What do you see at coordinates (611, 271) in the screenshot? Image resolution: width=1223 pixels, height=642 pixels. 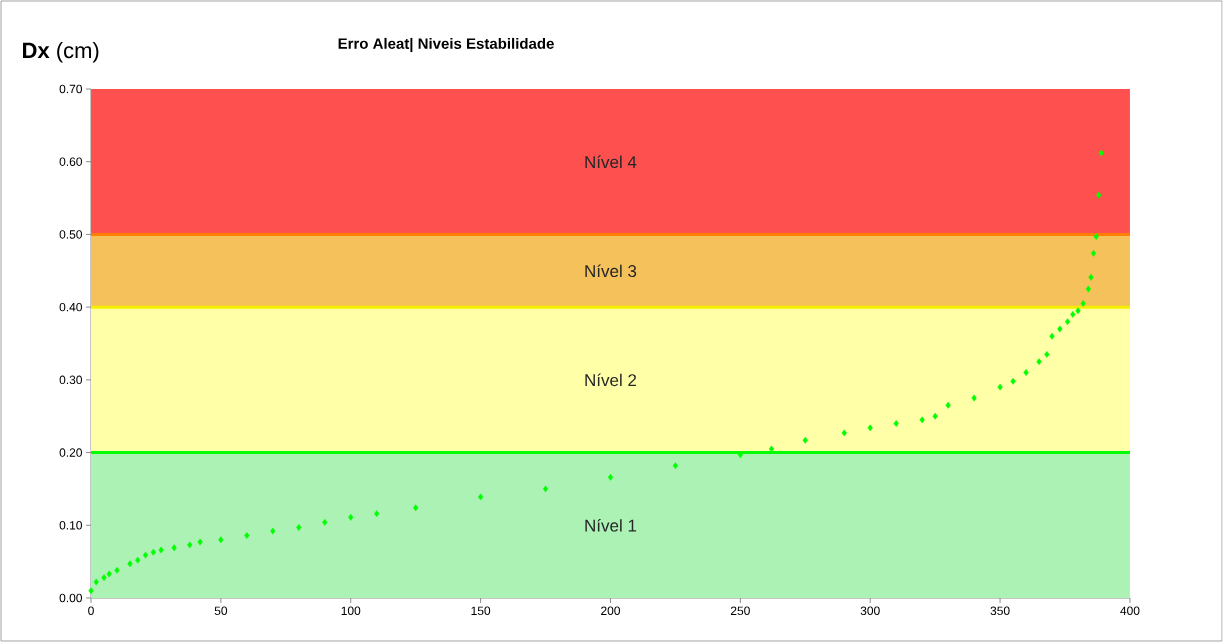 I see `band-label: Nível 3` at bounding box center [611, 271].